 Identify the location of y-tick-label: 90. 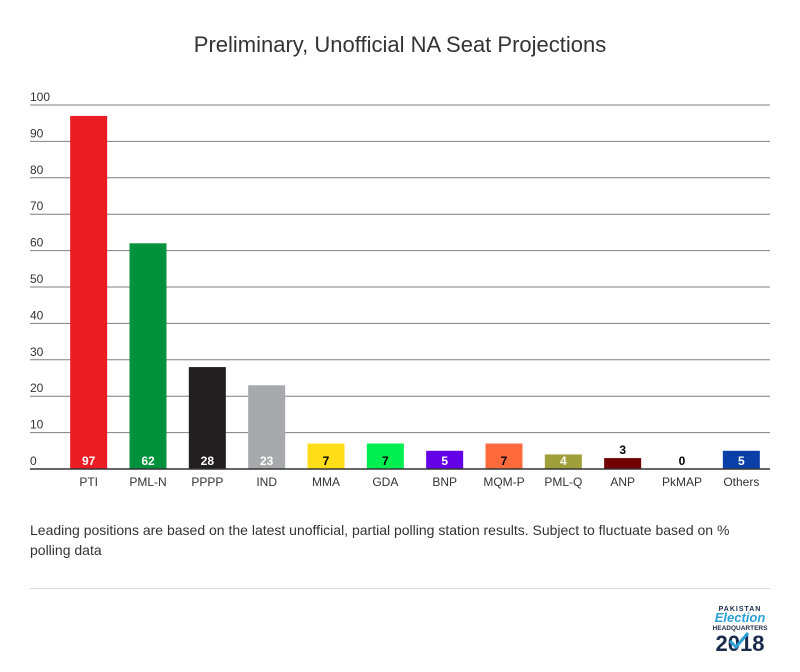
(37, 133).